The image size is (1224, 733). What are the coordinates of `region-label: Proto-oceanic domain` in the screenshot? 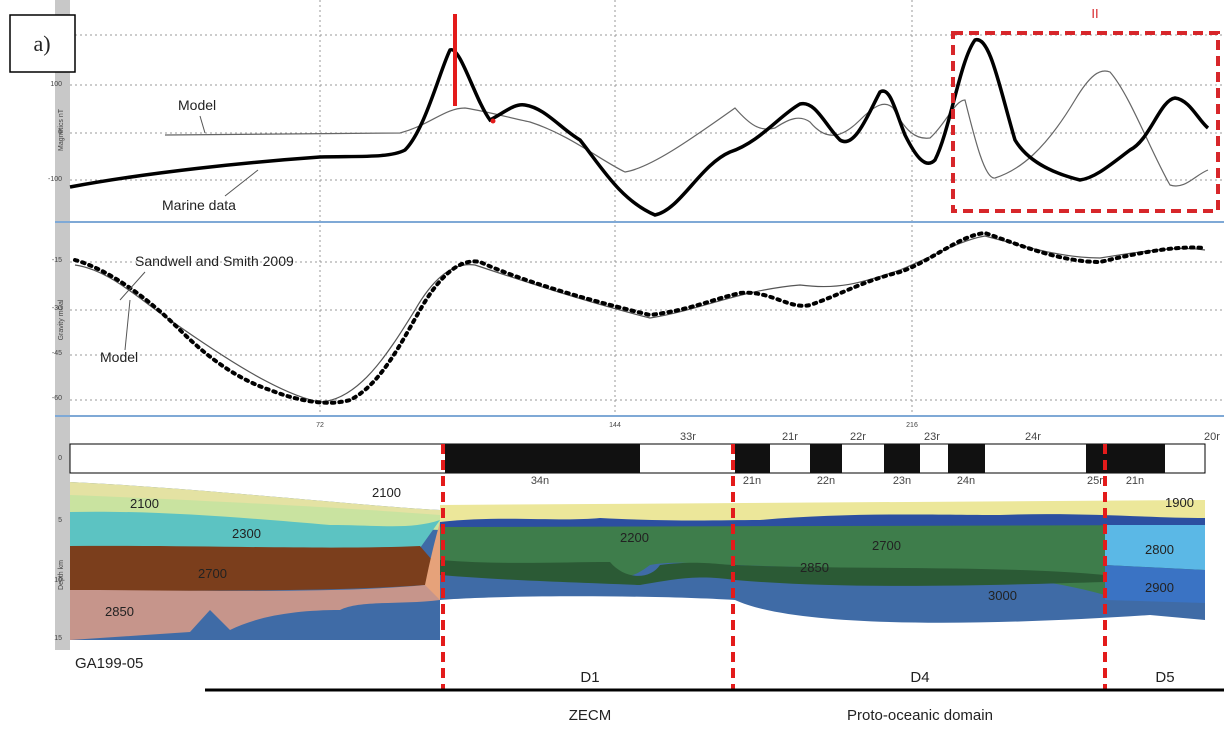 It's located at (920, 715).